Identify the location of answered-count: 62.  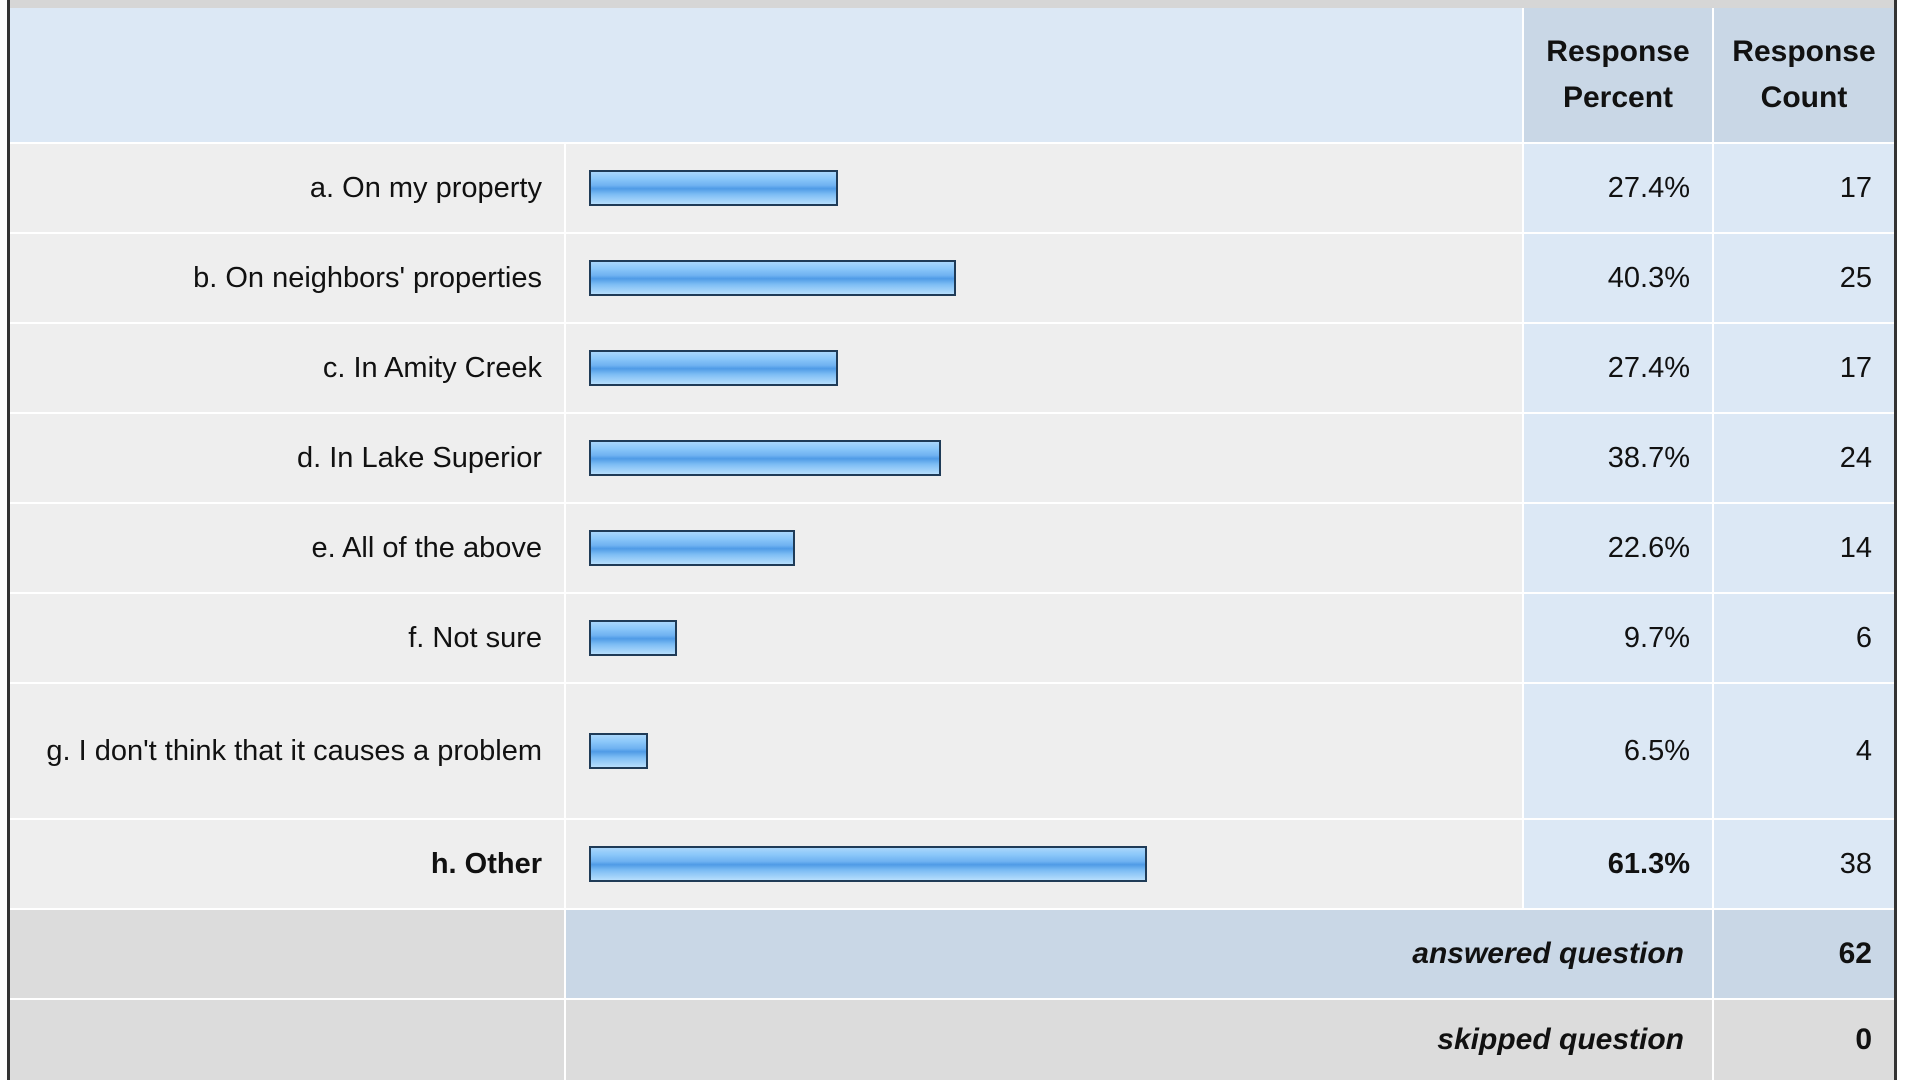
(1855, 953).